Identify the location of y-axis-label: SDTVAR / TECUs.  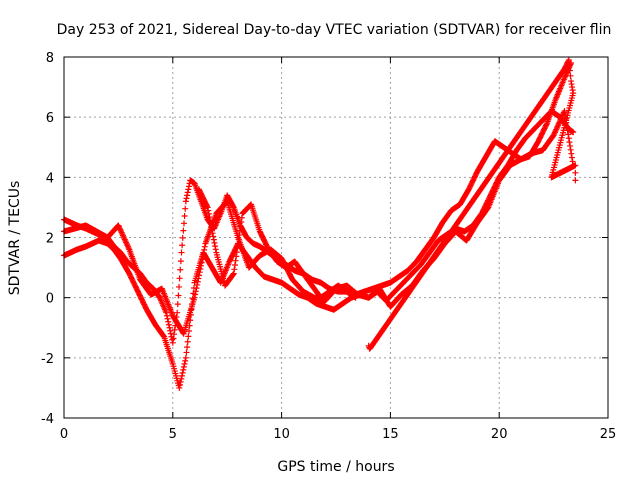
(15, 238).